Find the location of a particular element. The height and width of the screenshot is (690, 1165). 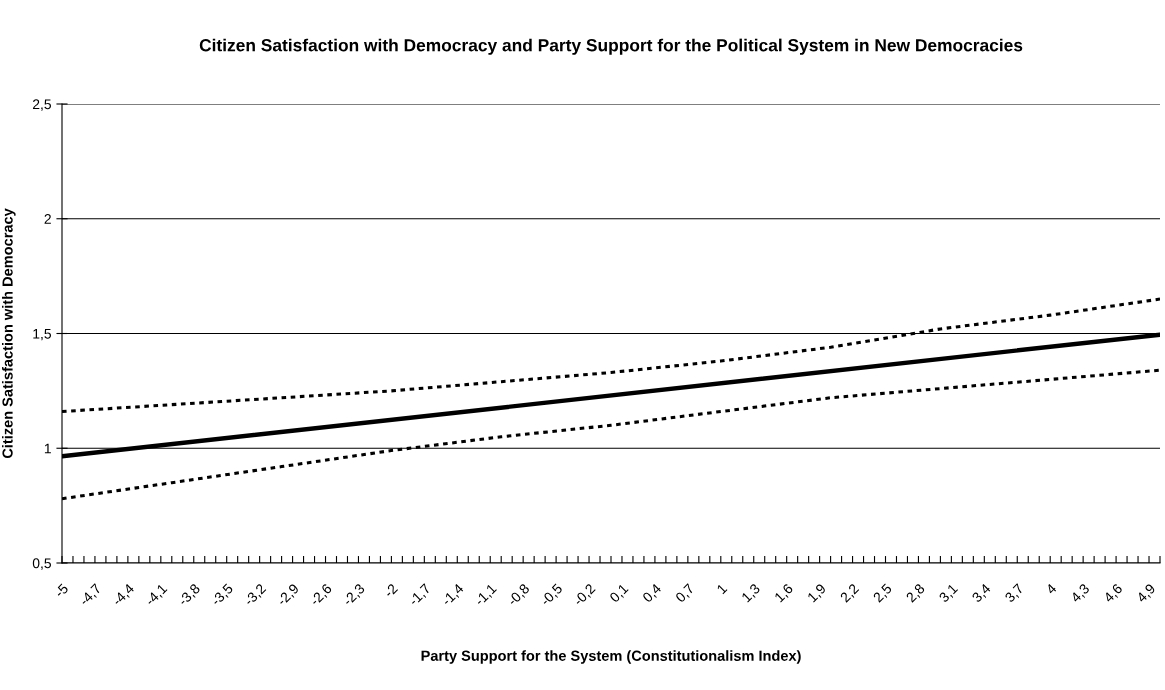

x-tick-label: 0,1 is located at coordinates (619, 594).